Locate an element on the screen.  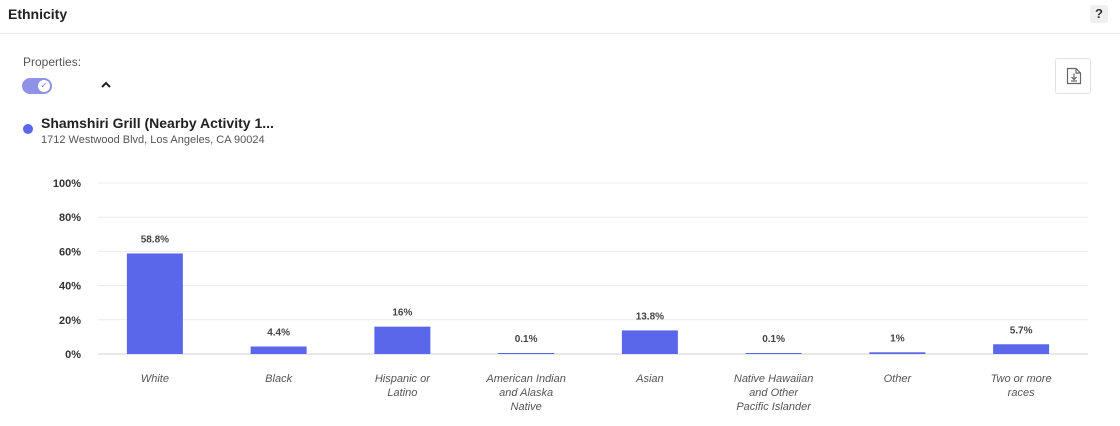
y-tick-label: 0% is located at coordinates (73, 355).